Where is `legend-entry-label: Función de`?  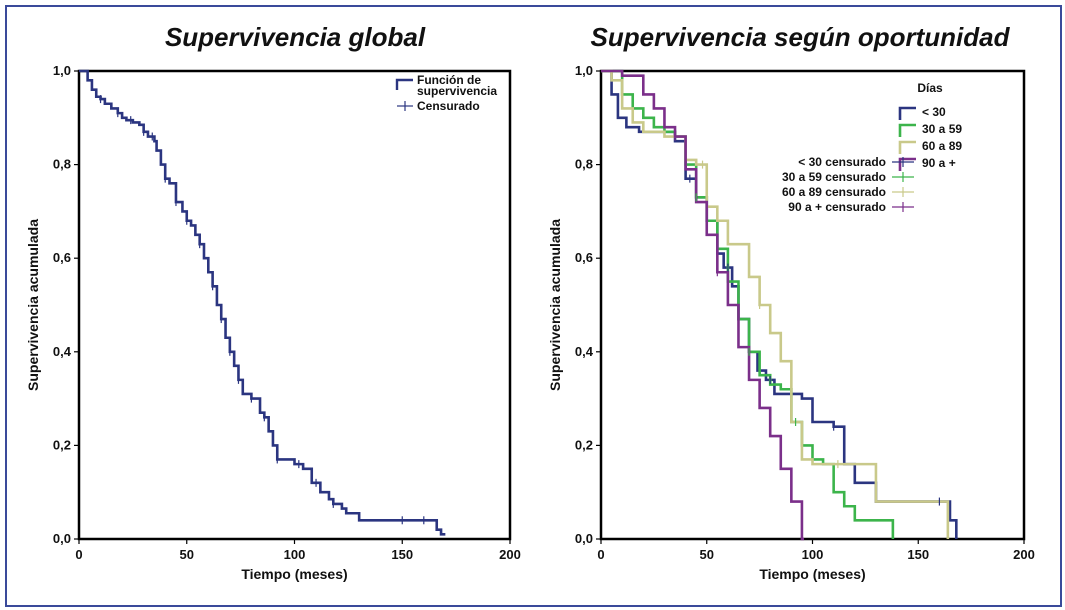 legend-entry-label: Función de is located at coordinates (449, 80).